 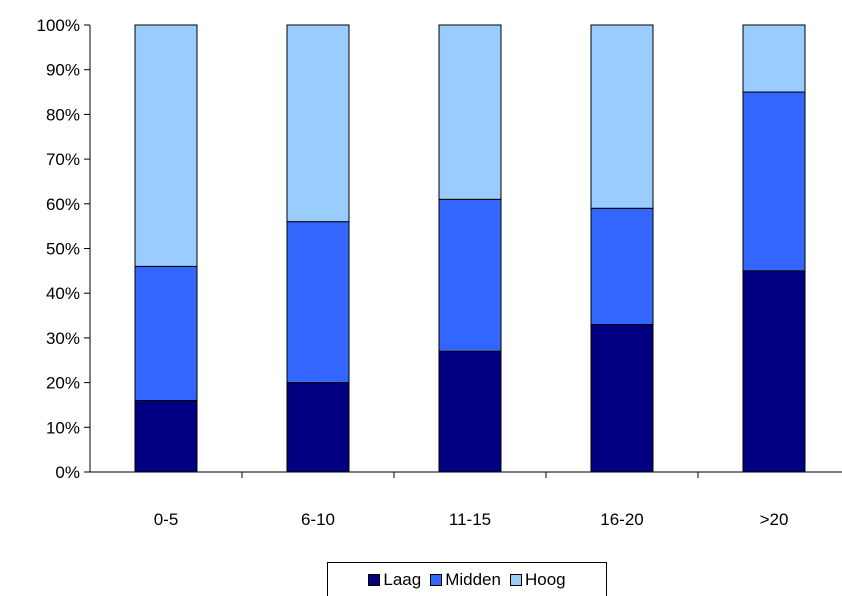 What do you see at coordinates (774, 519) in the screenshot?
I see `x-tick-label: >20` at bounding box center [774, 519].